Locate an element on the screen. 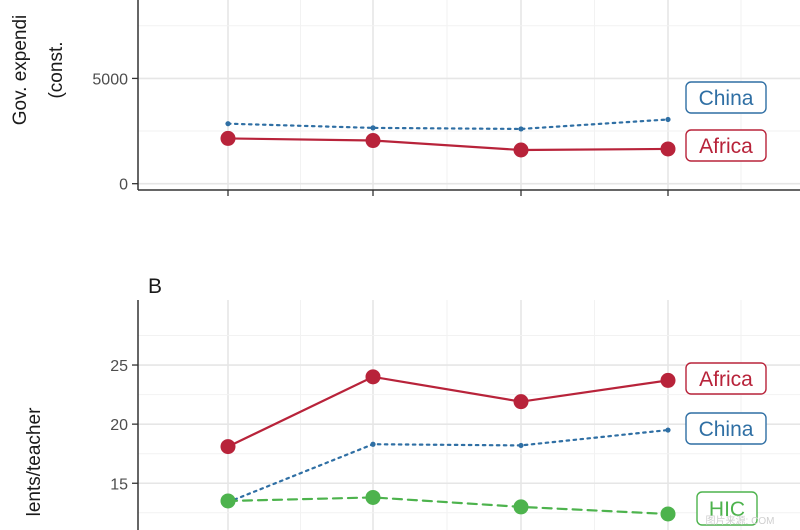 This screenshot has width=800, height=530. series-label-text: HIC is located at coordinates (727, 509).